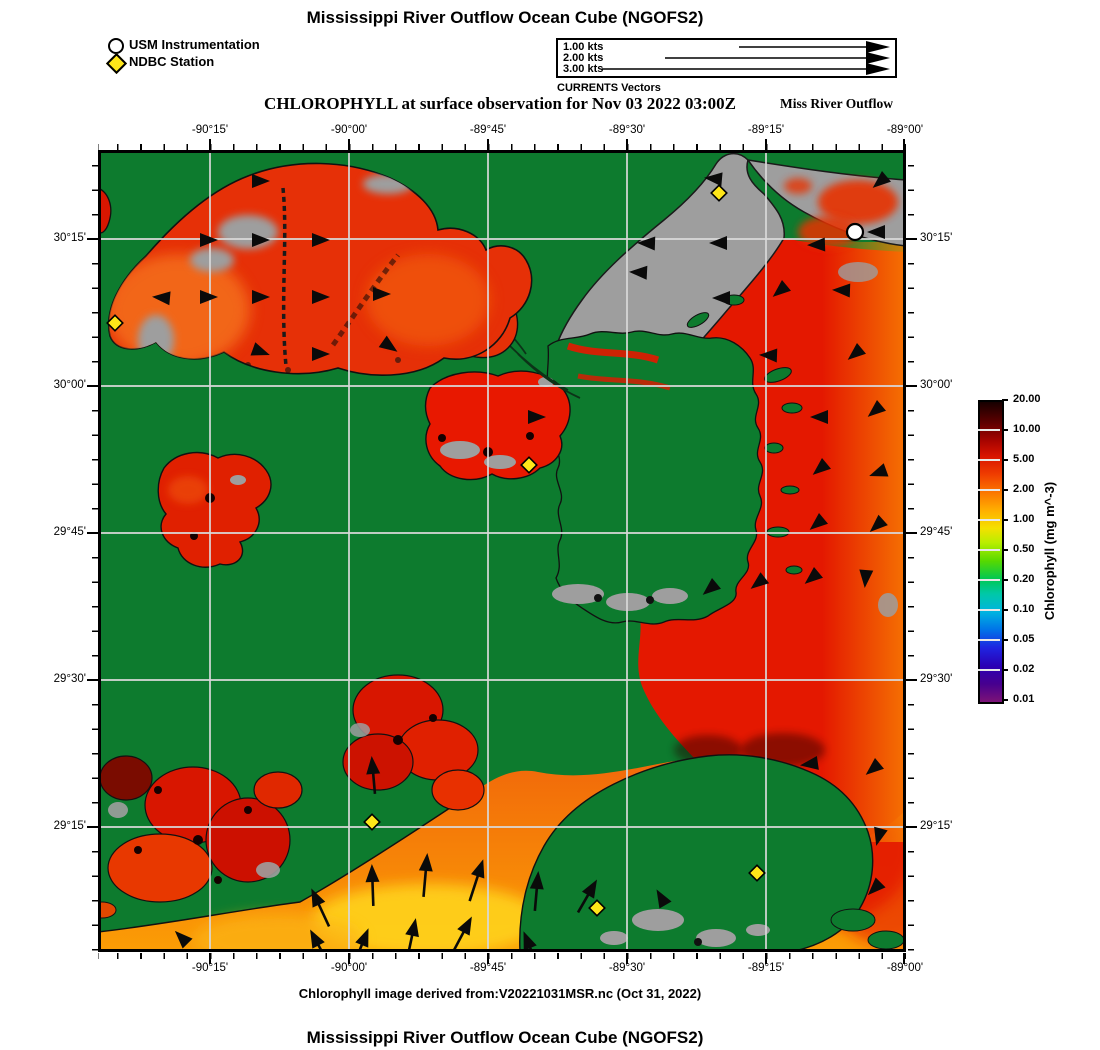  Describe the element at coordinates (746, 58) in the screenshot. I see `currents-scale-arrows` at that location.